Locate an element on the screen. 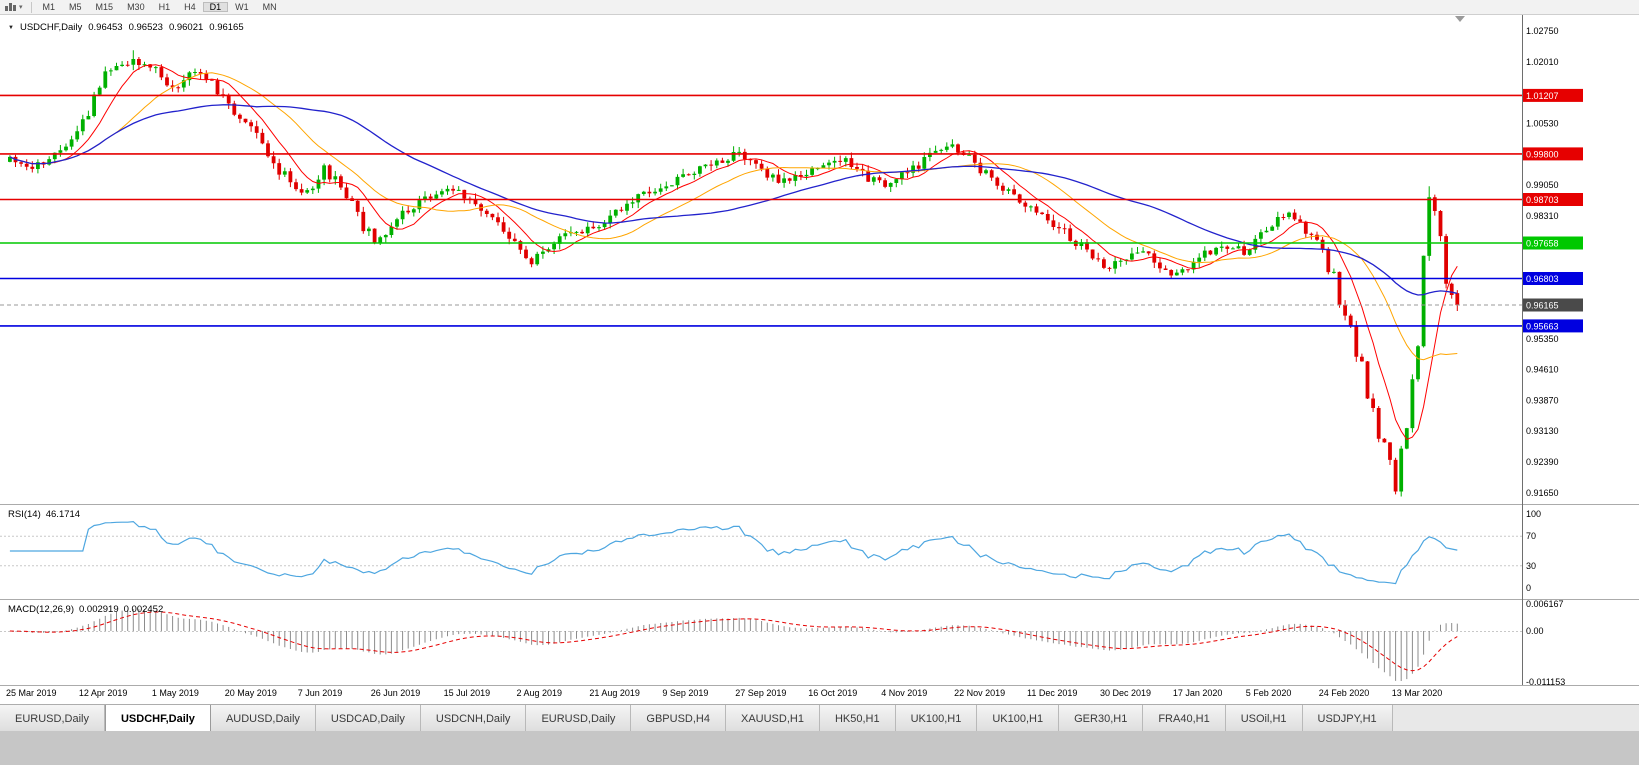  chart-type-dropdown-icon: ▾ is located at coordinates (21, 7).